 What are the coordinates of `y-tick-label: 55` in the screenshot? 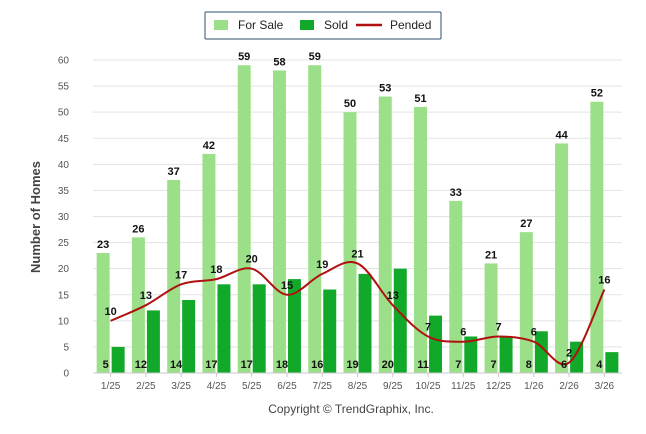 It's located at (64, 87).